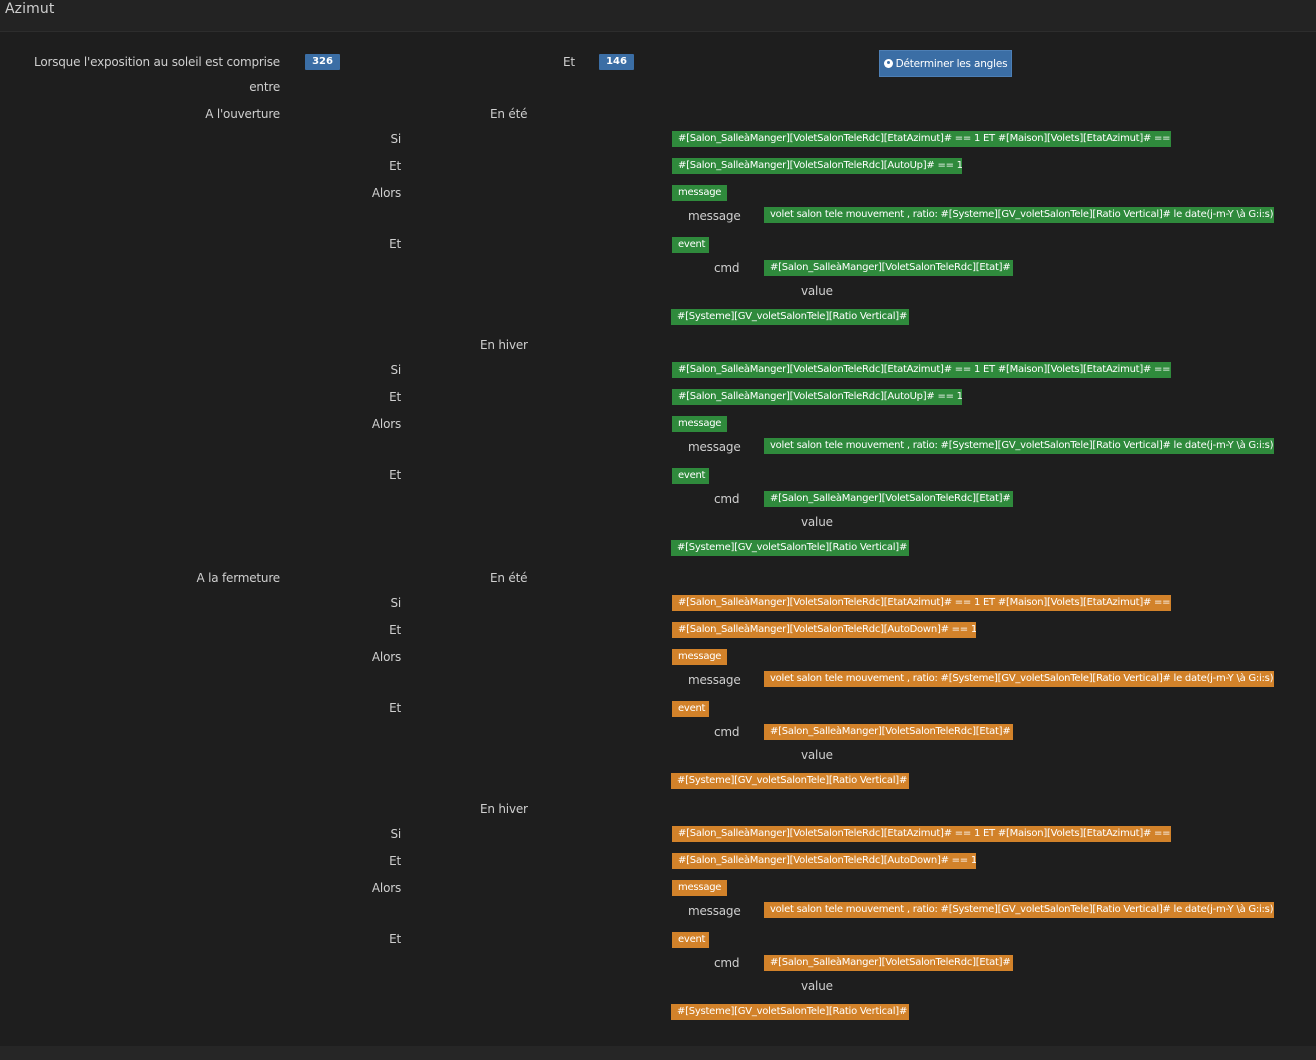  Describe the element at coordinates (264, 87) in the screenshot. I see `exposition-label-entre: entre` at that location.